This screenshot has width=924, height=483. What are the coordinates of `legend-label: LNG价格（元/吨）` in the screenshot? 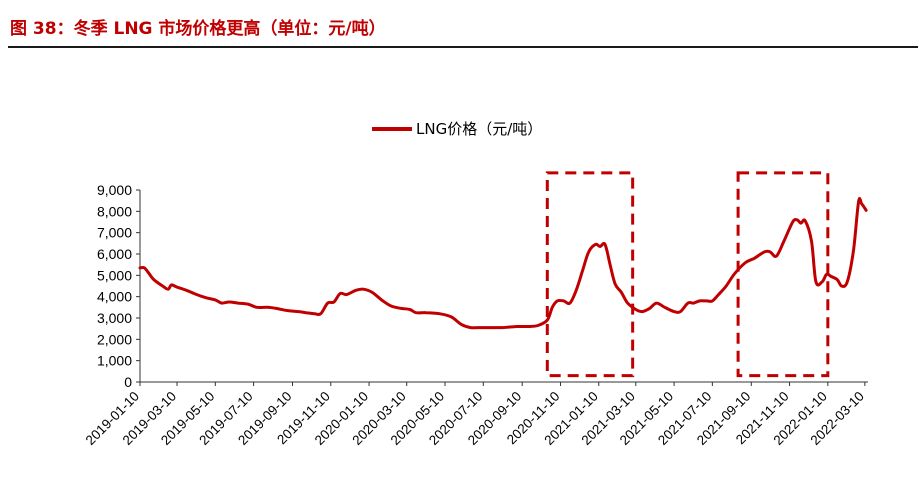 It's located at (479, 129).